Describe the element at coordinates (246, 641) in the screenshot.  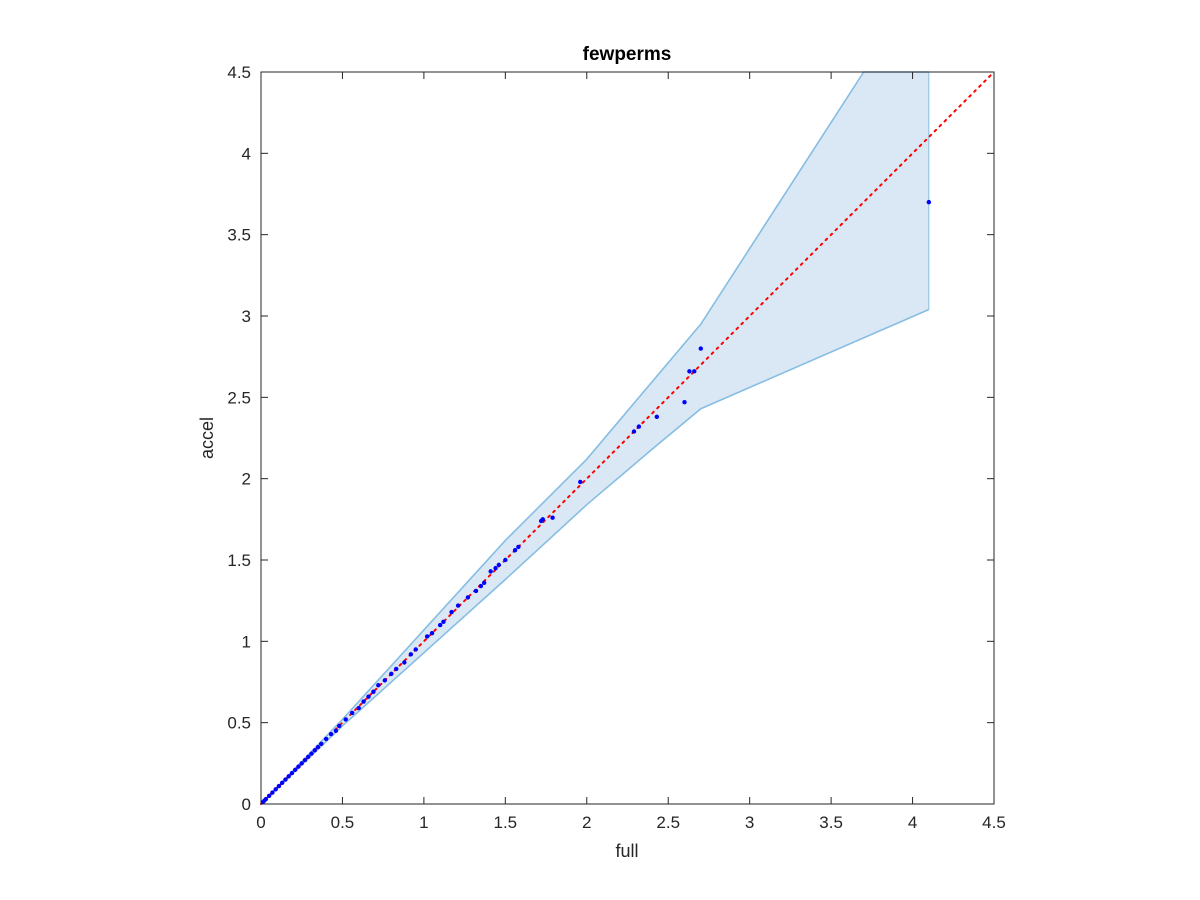
I see `y-tick-label: 1` at that location.